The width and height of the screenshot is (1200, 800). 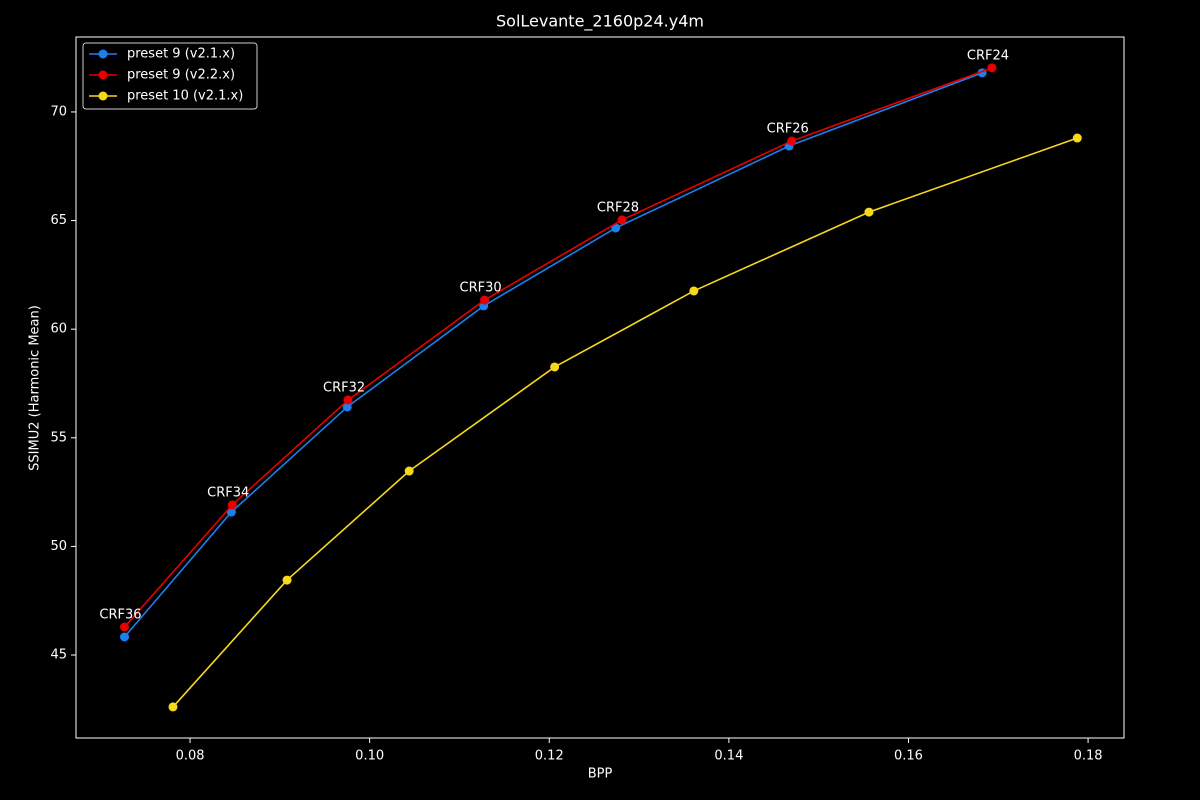 I want to click on y-tick-label: 45, so click(x=58, y=655).